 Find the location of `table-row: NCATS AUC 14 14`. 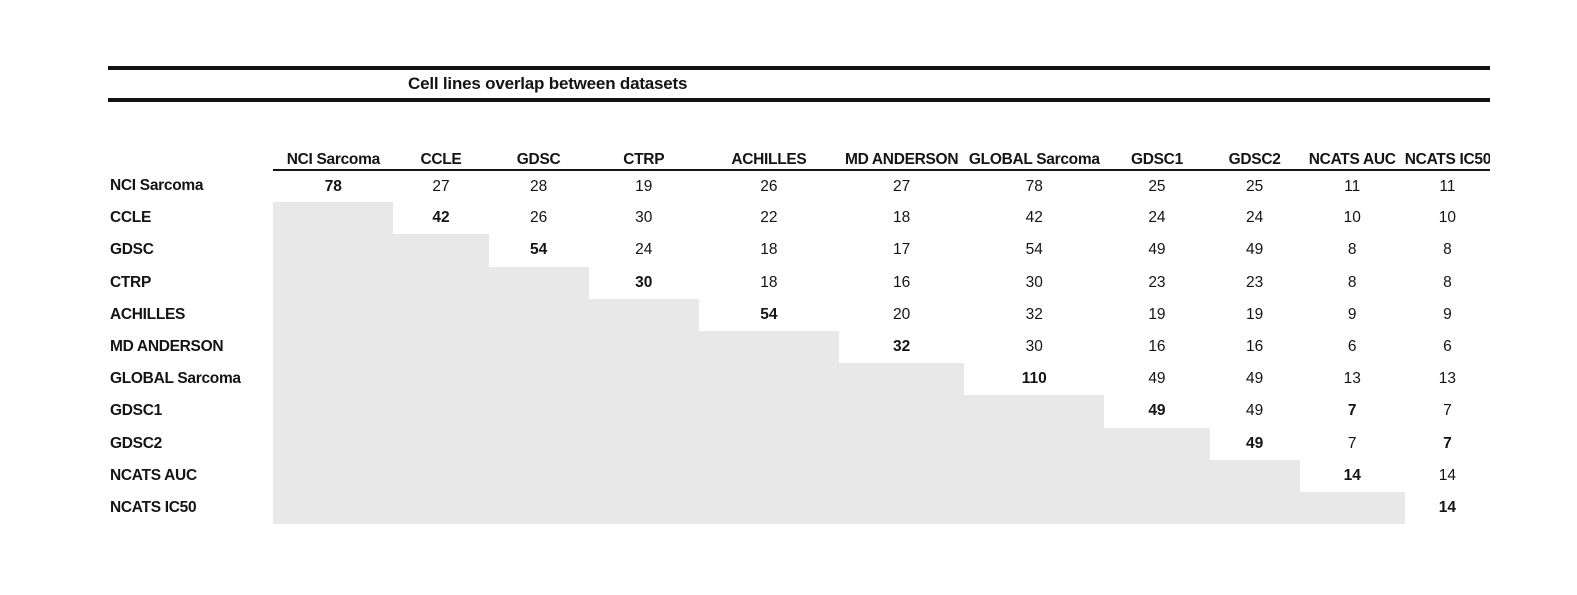

table-row: NCATS AUC 14 14 is located at coordinates (799, 475).